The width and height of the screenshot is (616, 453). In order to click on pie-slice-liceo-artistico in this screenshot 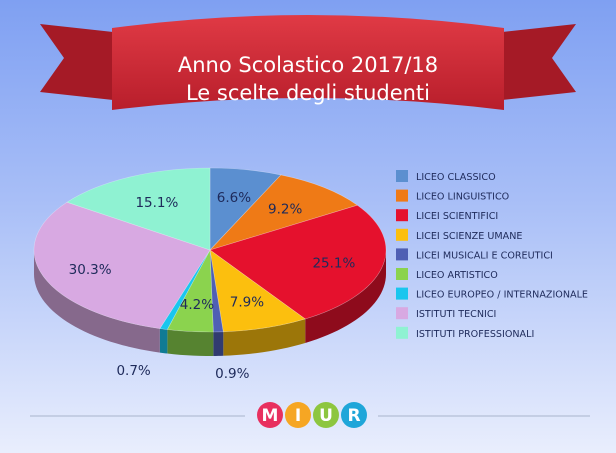, I will do `click(190, 290)`.